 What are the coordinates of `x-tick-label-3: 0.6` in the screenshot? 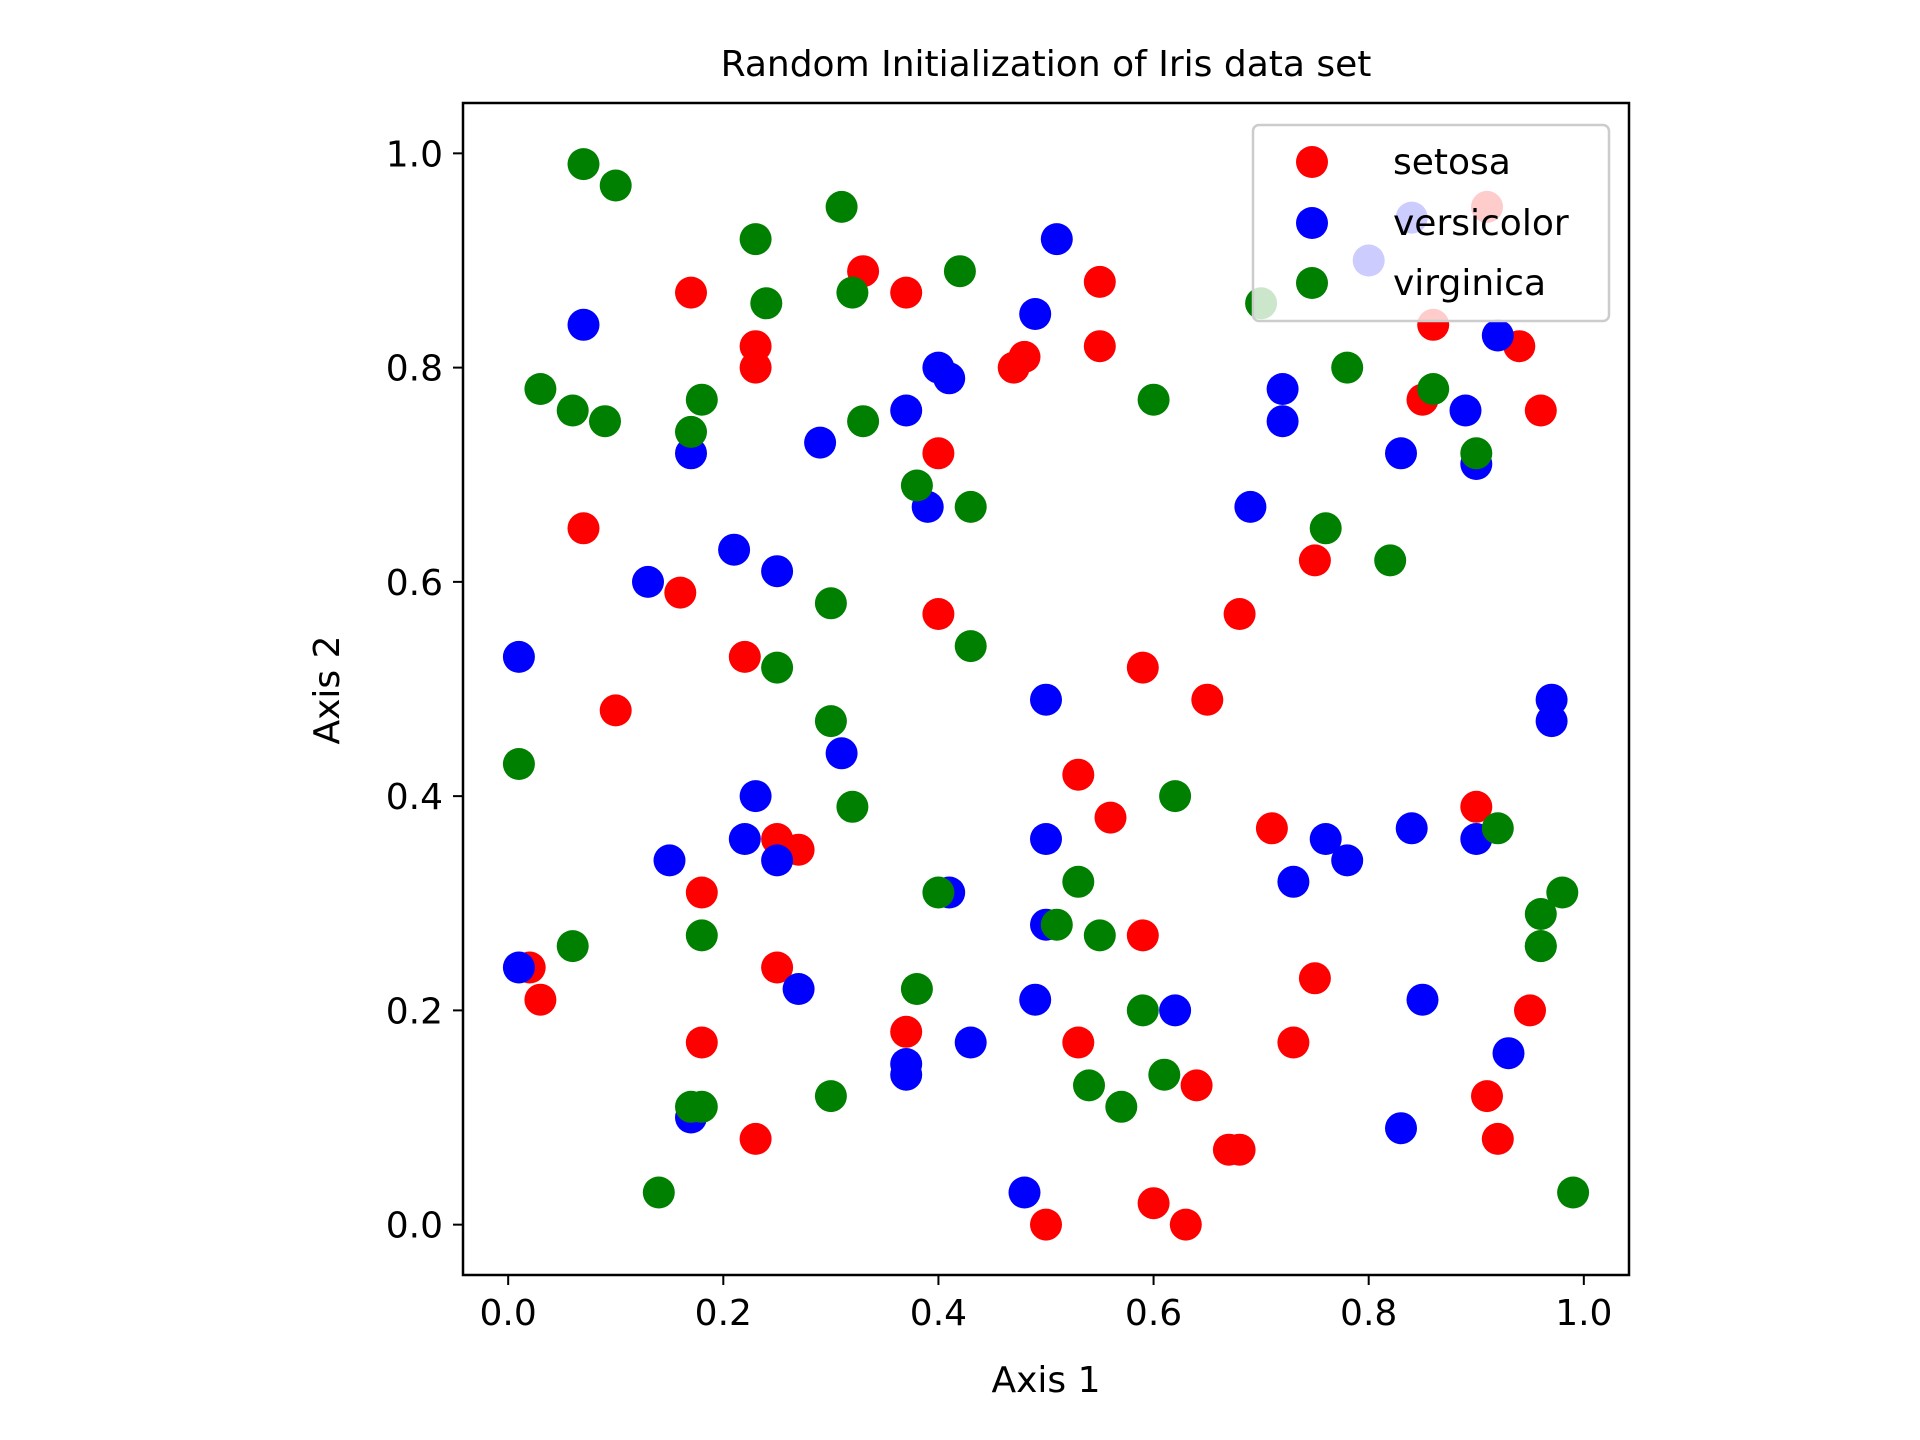 It's located at (1153, 1313).